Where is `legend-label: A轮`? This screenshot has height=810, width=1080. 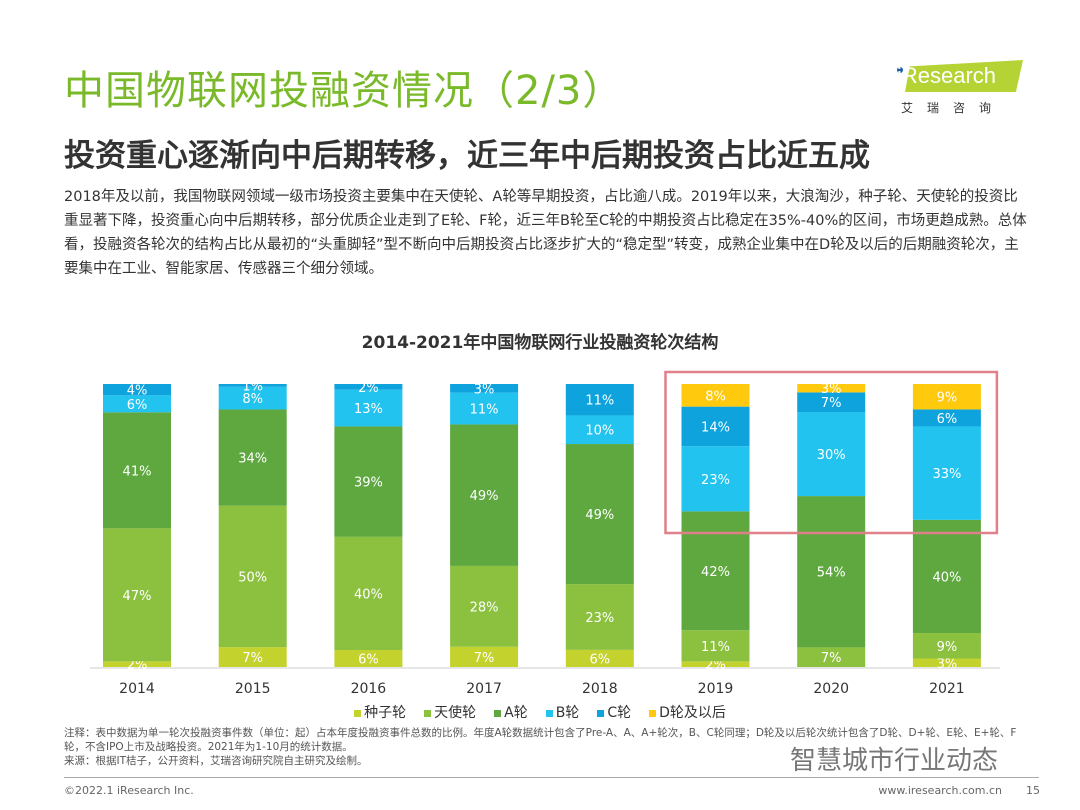
legend-label: A轮 is located at coordinates (516, 713).